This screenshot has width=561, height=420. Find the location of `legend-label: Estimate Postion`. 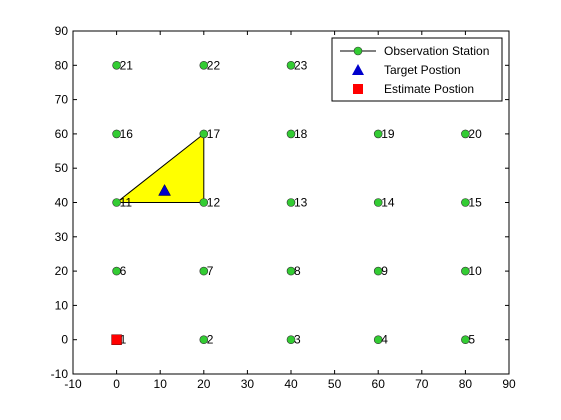

legend-label: Estimate Postion is located at coordinates (429, 89).